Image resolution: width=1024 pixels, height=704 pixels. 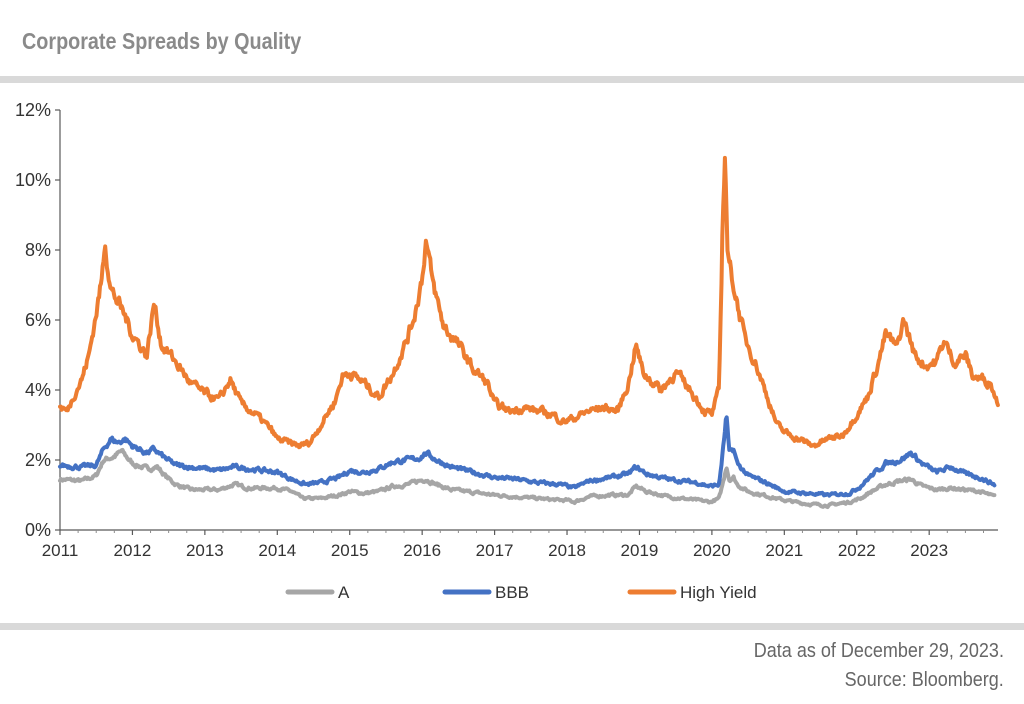 What do you see at coordinates (33, 110) in the screenshot?
I see `y-tick-label: 12%` at bounding box center [33, 110].